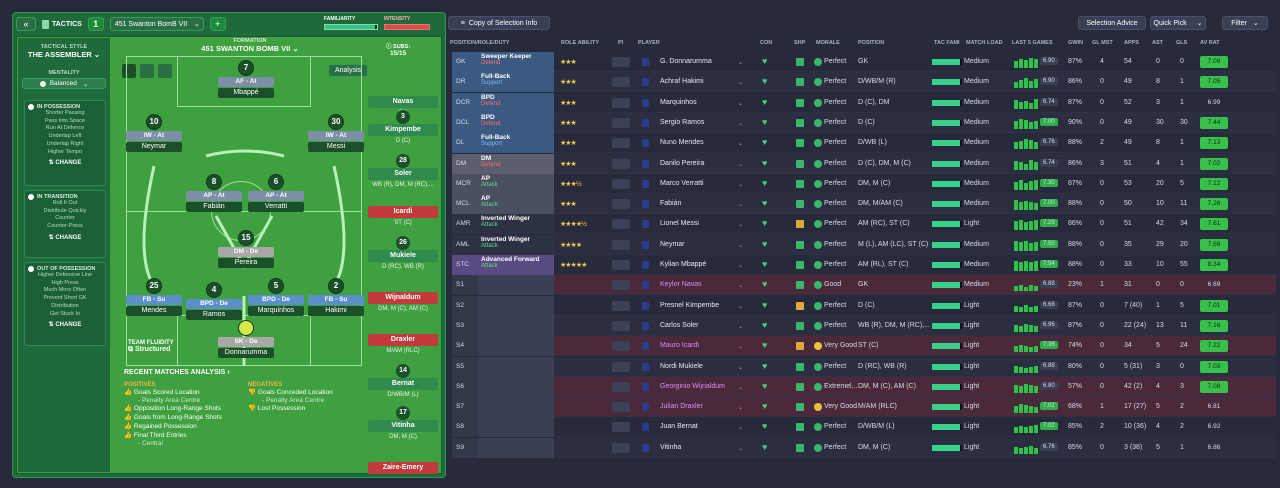 The width and height of the screenshot is (1280, 488). What do you see at coordinates (871, 43) in the screenshot?
I see `col-header: POSITION` at bounding box center [871, 43].